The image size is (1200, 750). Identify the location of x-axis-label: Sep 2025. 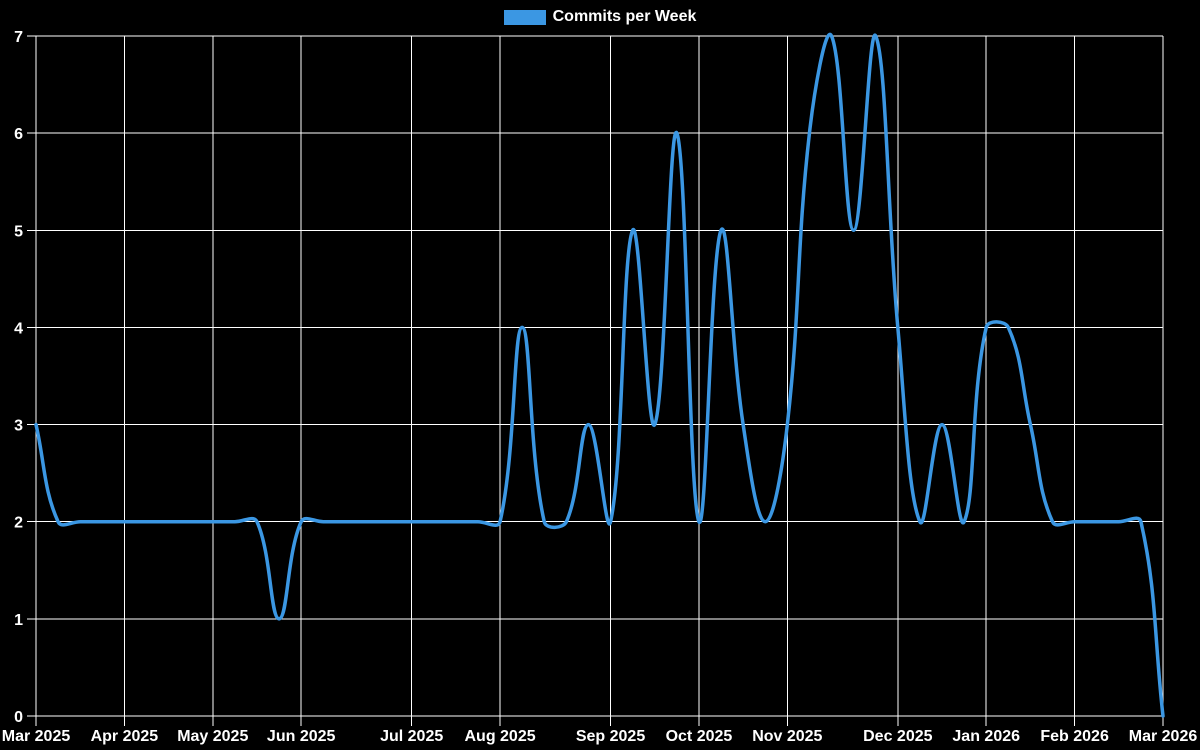
(610, 736).